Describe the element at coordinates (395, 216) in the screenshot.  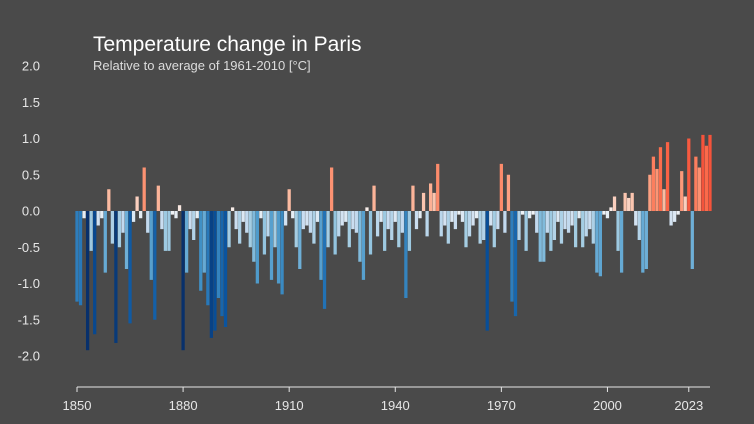
I see `bar-1940` at that location.